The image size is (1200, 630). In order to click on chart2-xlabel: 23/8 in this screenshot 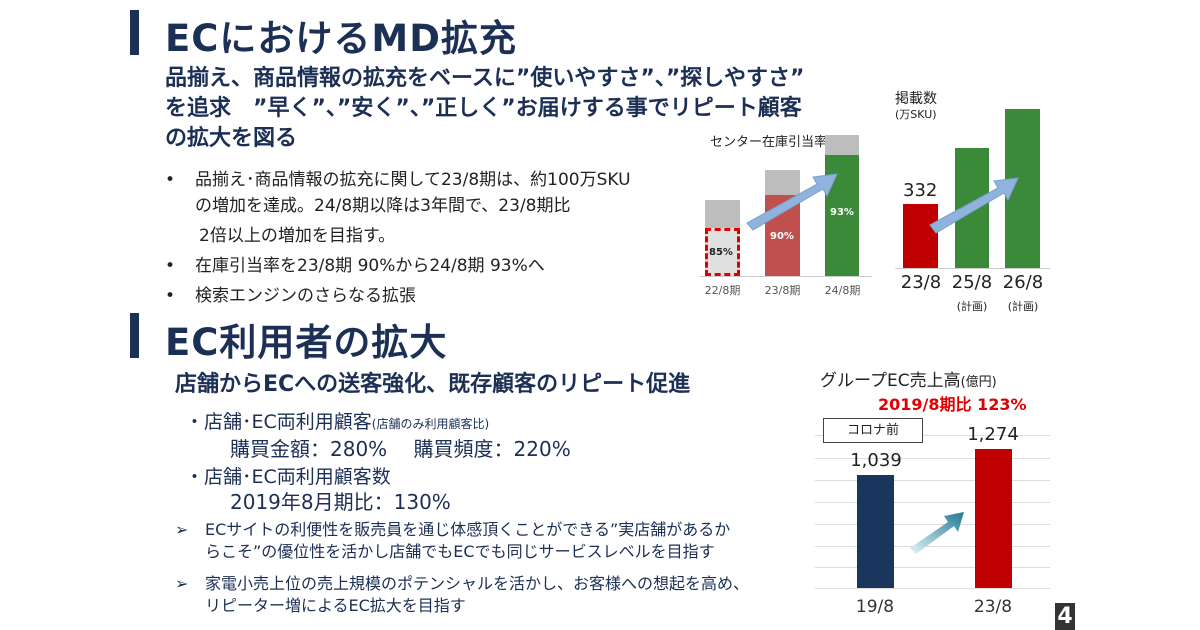, I will do `click(921, 282)`.